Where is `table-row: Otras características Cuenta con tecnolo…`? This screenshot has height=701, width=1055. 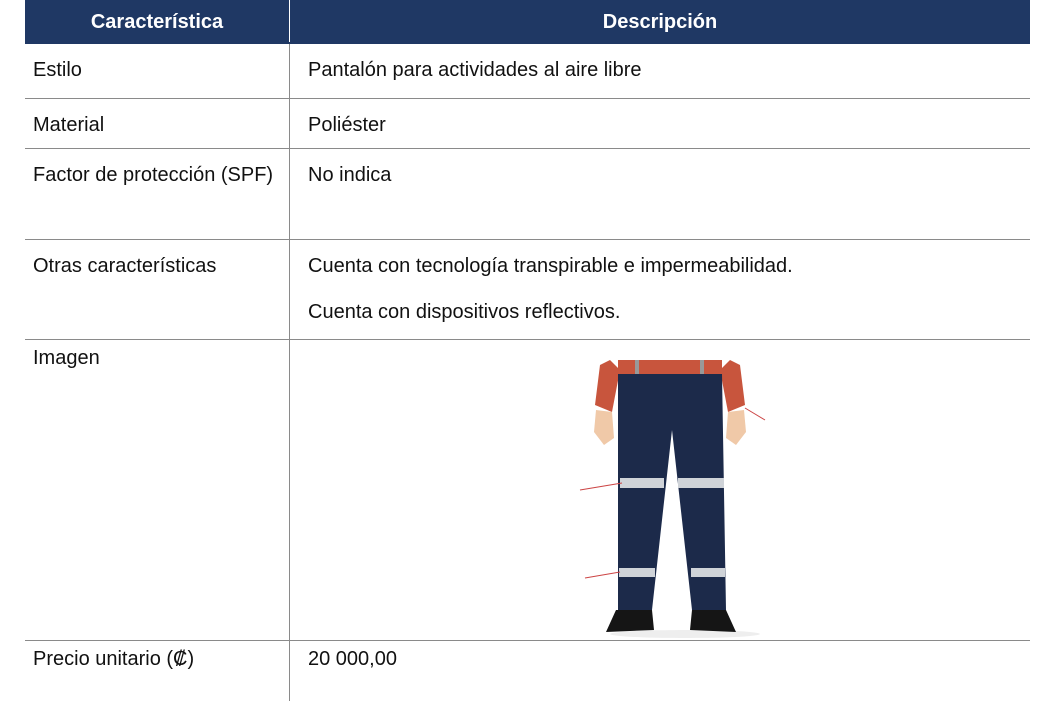 table-row: Otras características Cuenta con tecnolo… is located at coordinates (527, 290).